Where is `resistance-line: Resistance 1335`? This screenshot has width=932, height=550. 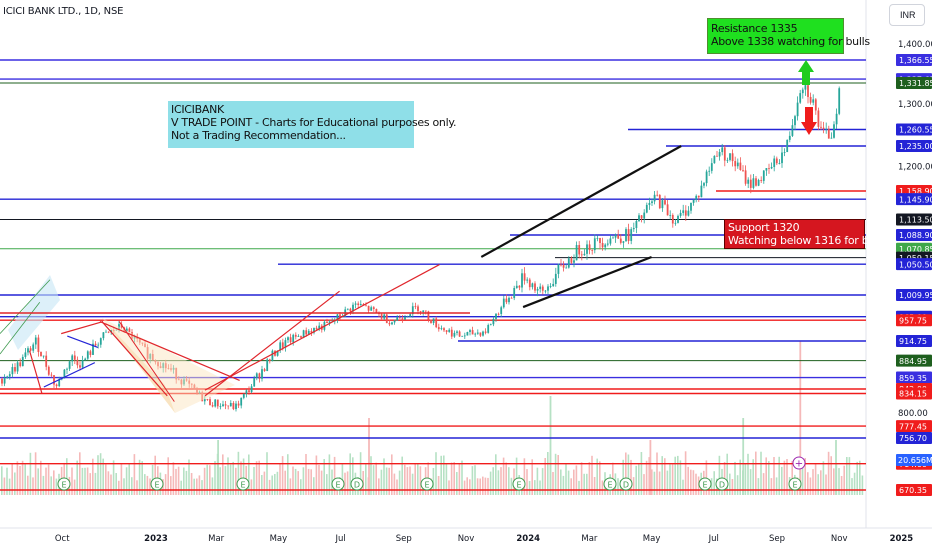 resistance-line: Resistance 1335 is located at coordinates (754, 28).